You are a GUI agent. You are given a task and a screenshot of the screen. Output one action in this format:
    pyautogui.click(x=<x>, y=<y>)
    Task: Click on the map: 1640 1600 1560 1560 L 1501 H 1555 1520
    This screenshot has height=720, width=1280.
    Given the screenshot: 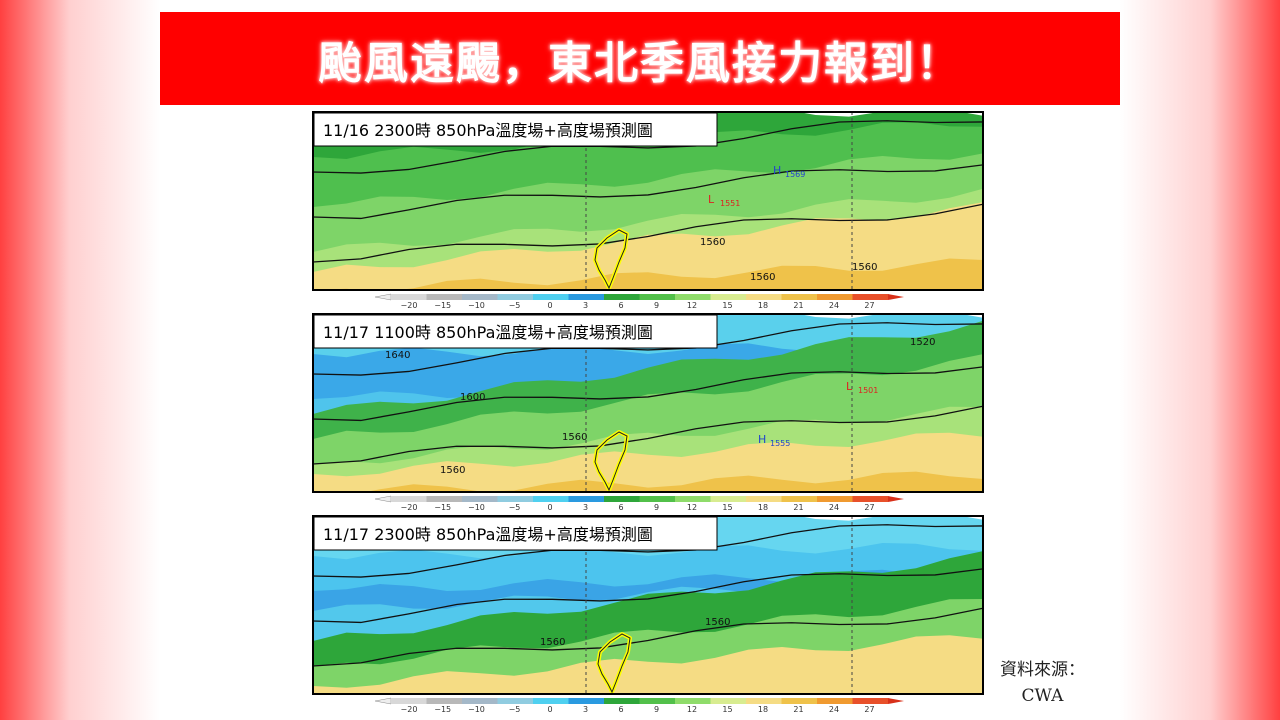 What is the action you would take?
    pyautogui.click(x=648, y=403)
    